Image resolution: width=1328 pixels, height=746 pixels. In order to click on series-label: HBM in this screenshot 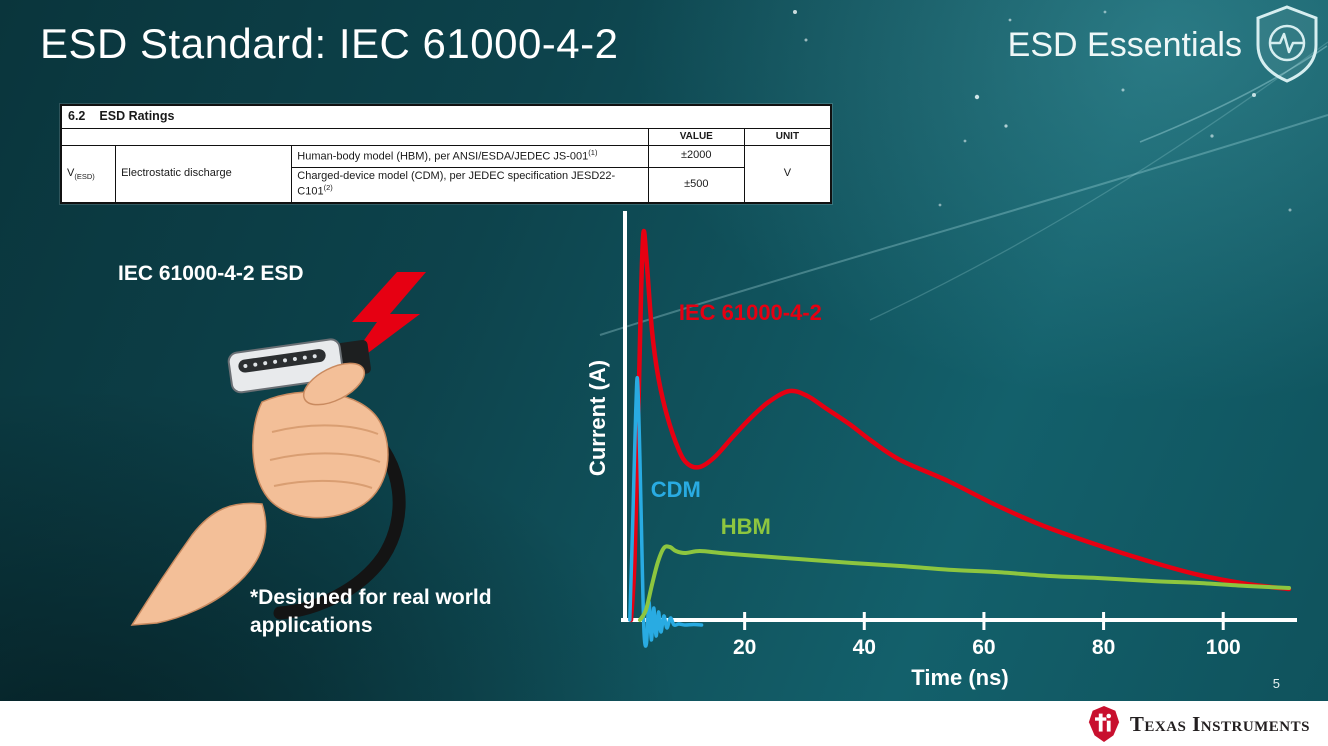, I will do `click(746, 526)`.